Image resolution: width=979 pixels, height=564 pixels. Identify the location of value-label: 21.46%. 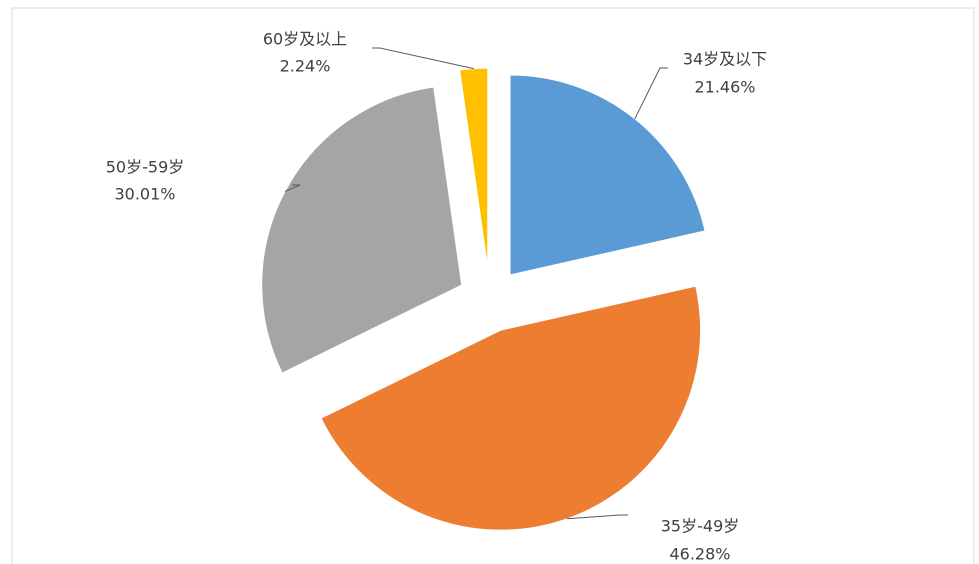
(724, 87).